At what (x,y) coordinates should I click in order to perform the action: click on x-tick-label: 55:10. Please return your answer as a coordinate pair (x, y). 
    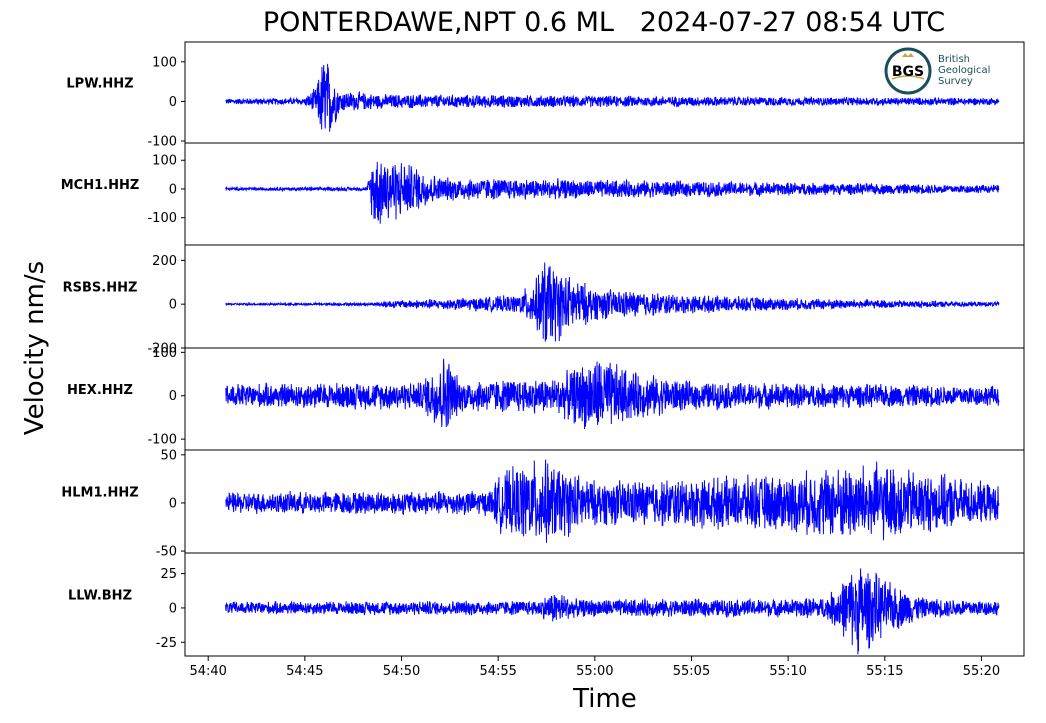
    Looking at the image, I should click on (787, 671).